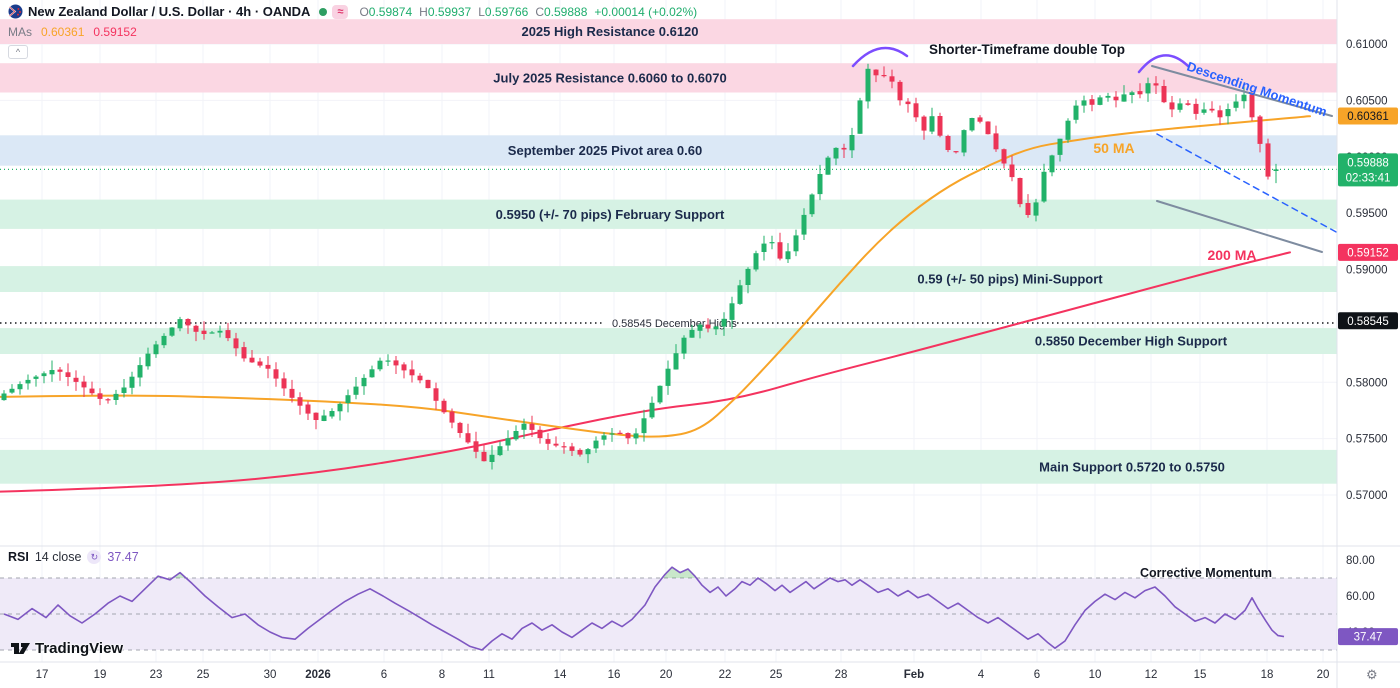 The width and height of the screenshot is (1400, 688). Describe the element at coordinates (94, 557) in the screenshot. I see `rsi-loading-icon: ↻` at that location.